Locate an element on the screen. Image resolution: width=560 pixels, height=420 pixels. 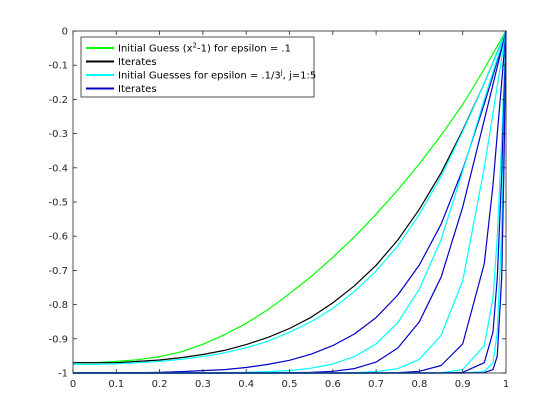
x-tick-label: 0.5 is located at coordinates (290, 384).